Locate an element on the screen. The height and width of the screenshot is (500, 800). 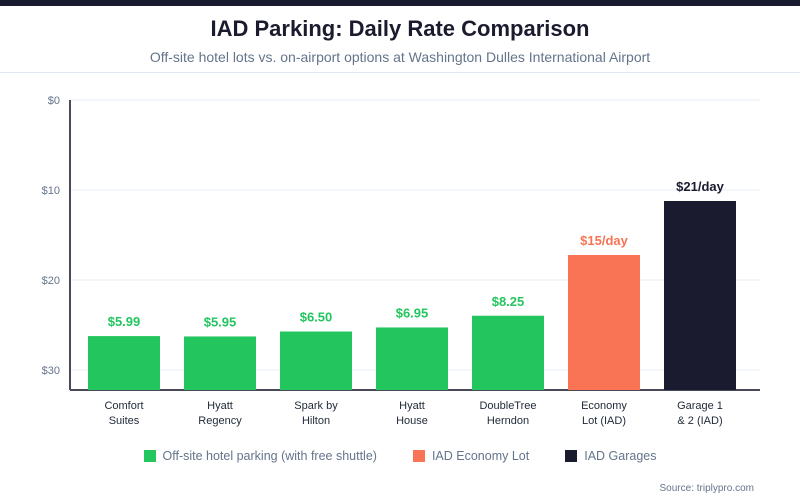
data-label: $6.95 is located at coordinates (412, 312).